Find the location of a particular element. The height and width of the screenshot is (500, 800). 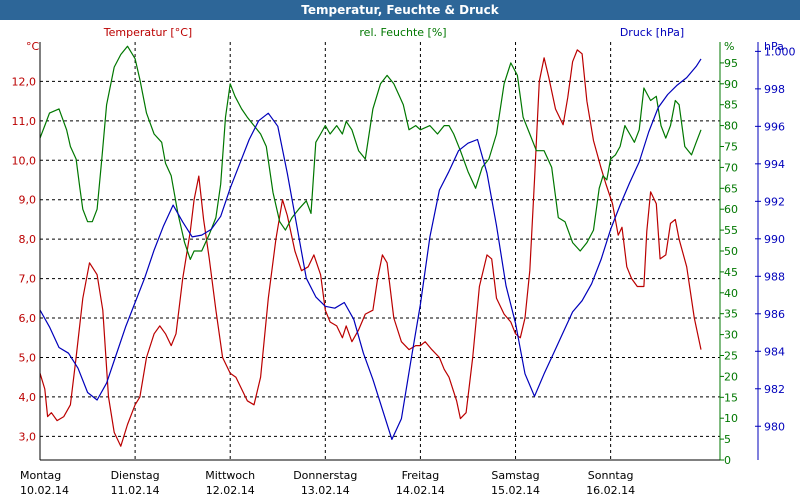

day-date-label: 14.02.14 is located at coordinates (420, 490).